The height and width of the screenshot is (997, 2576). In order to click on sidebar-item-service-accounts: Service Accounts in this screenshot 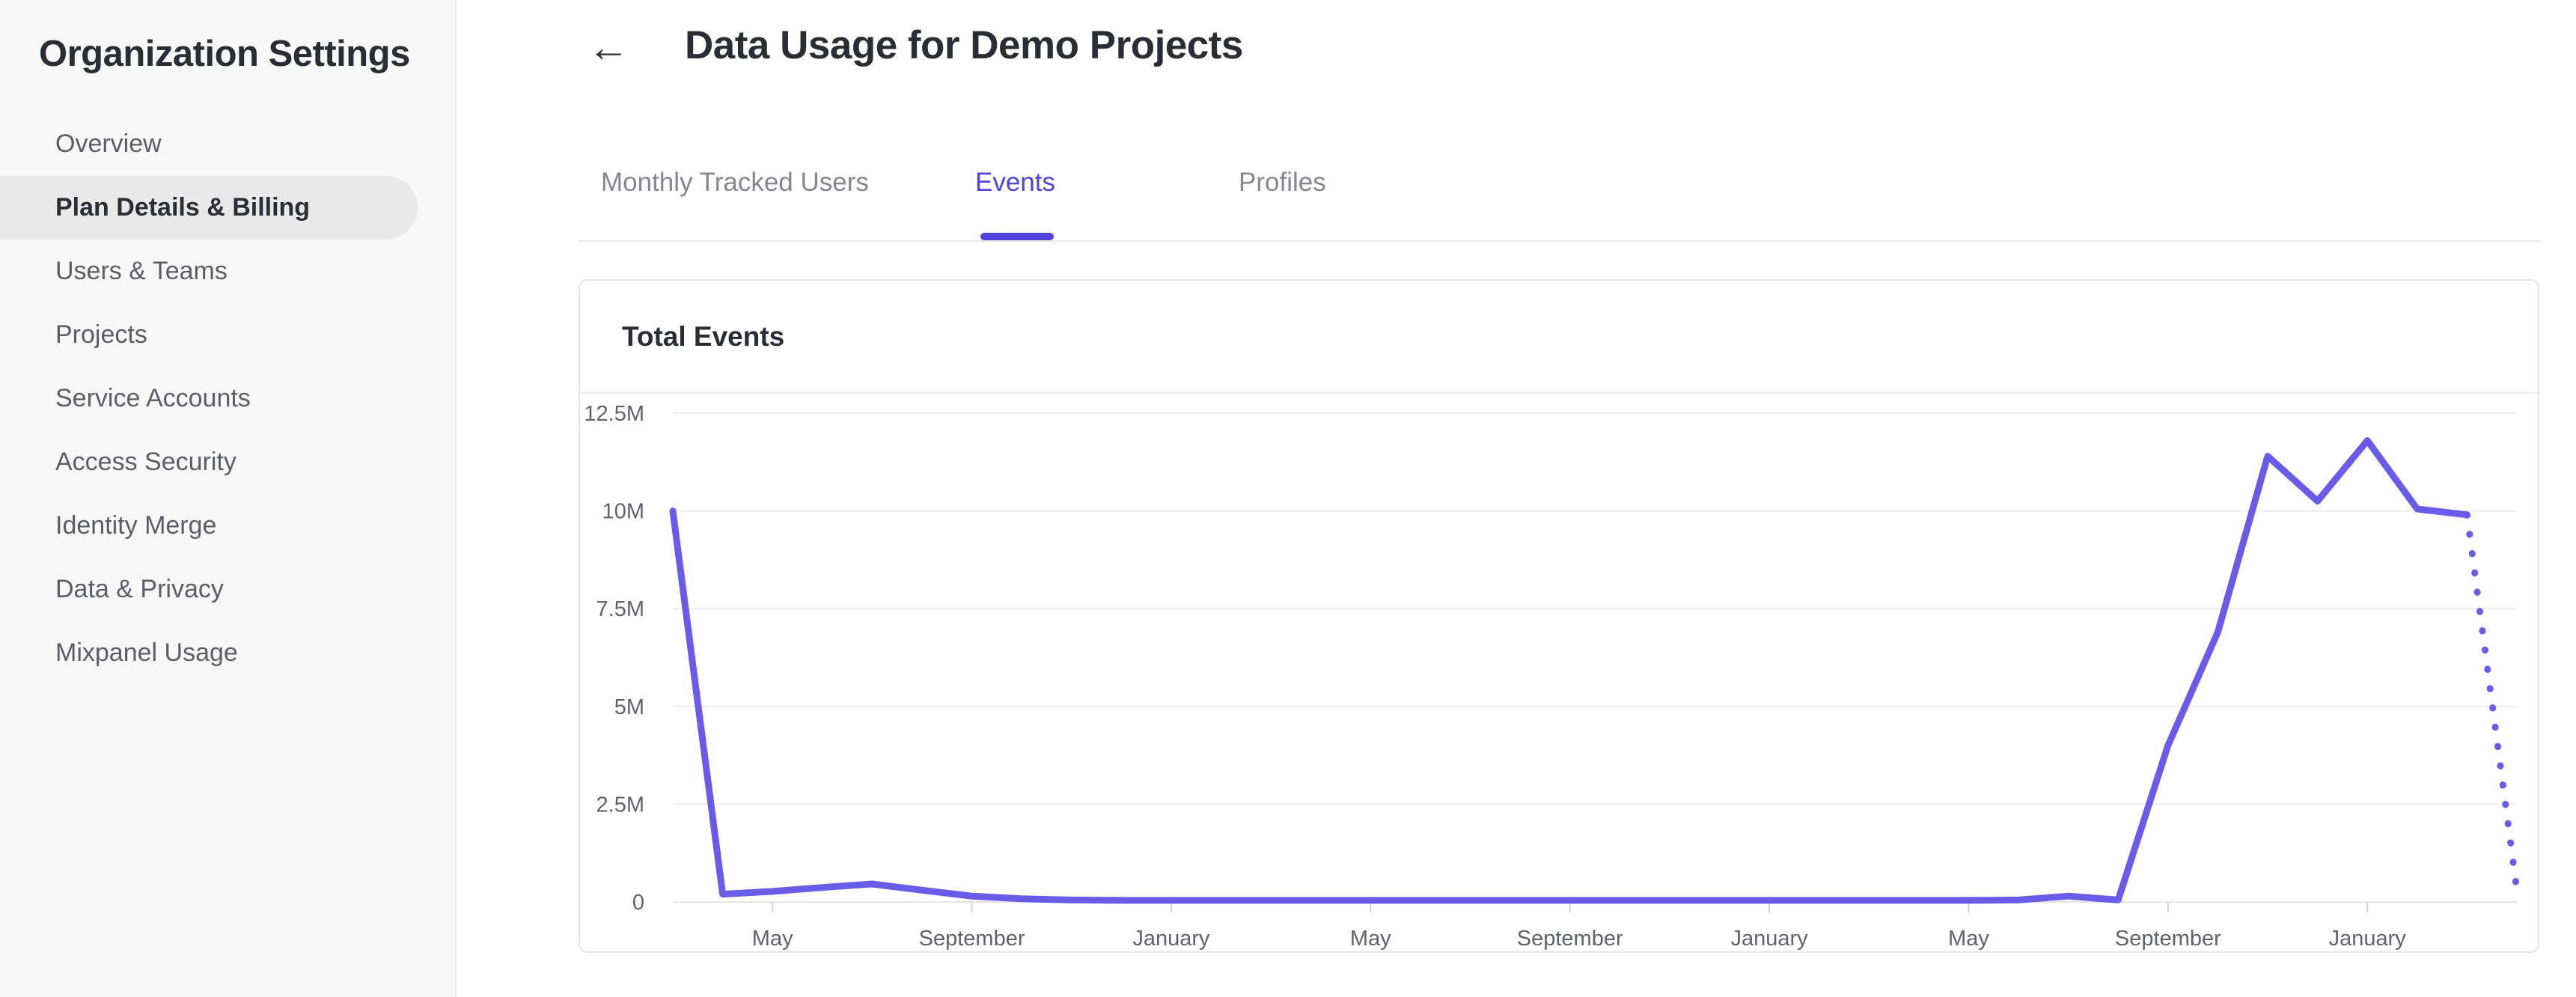, I will do `click(153, 398)`.